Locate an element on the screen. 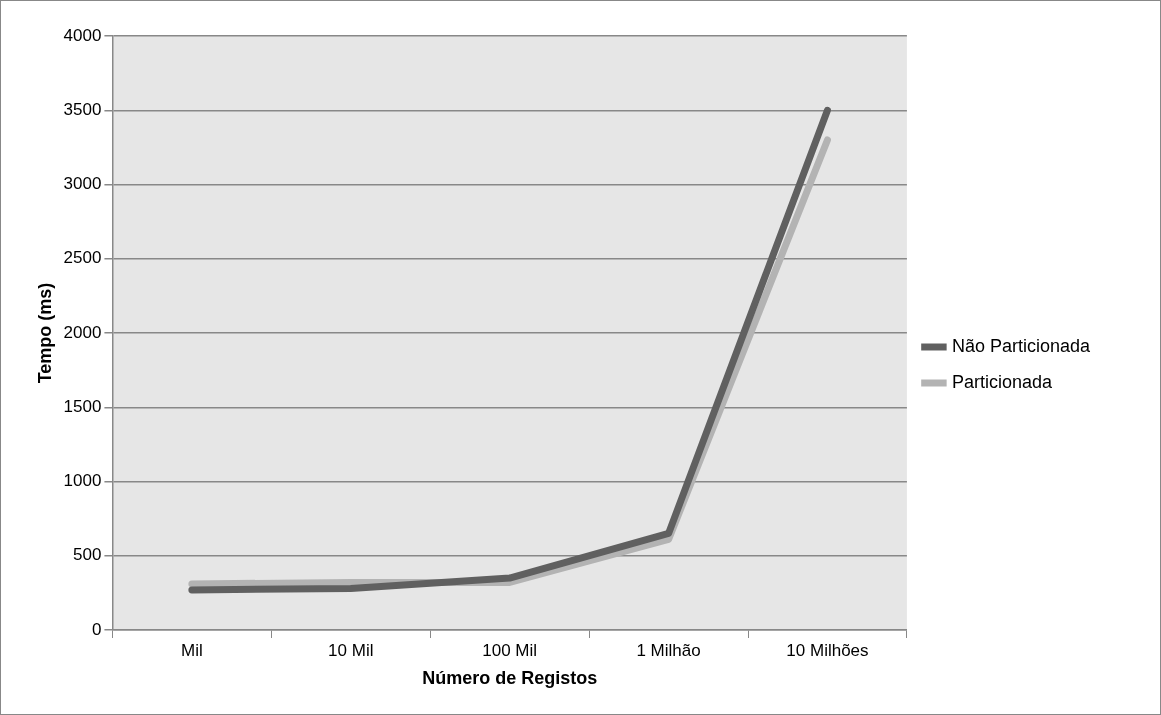  y-tick-label: 2500 is located at coordinates (82, 258).